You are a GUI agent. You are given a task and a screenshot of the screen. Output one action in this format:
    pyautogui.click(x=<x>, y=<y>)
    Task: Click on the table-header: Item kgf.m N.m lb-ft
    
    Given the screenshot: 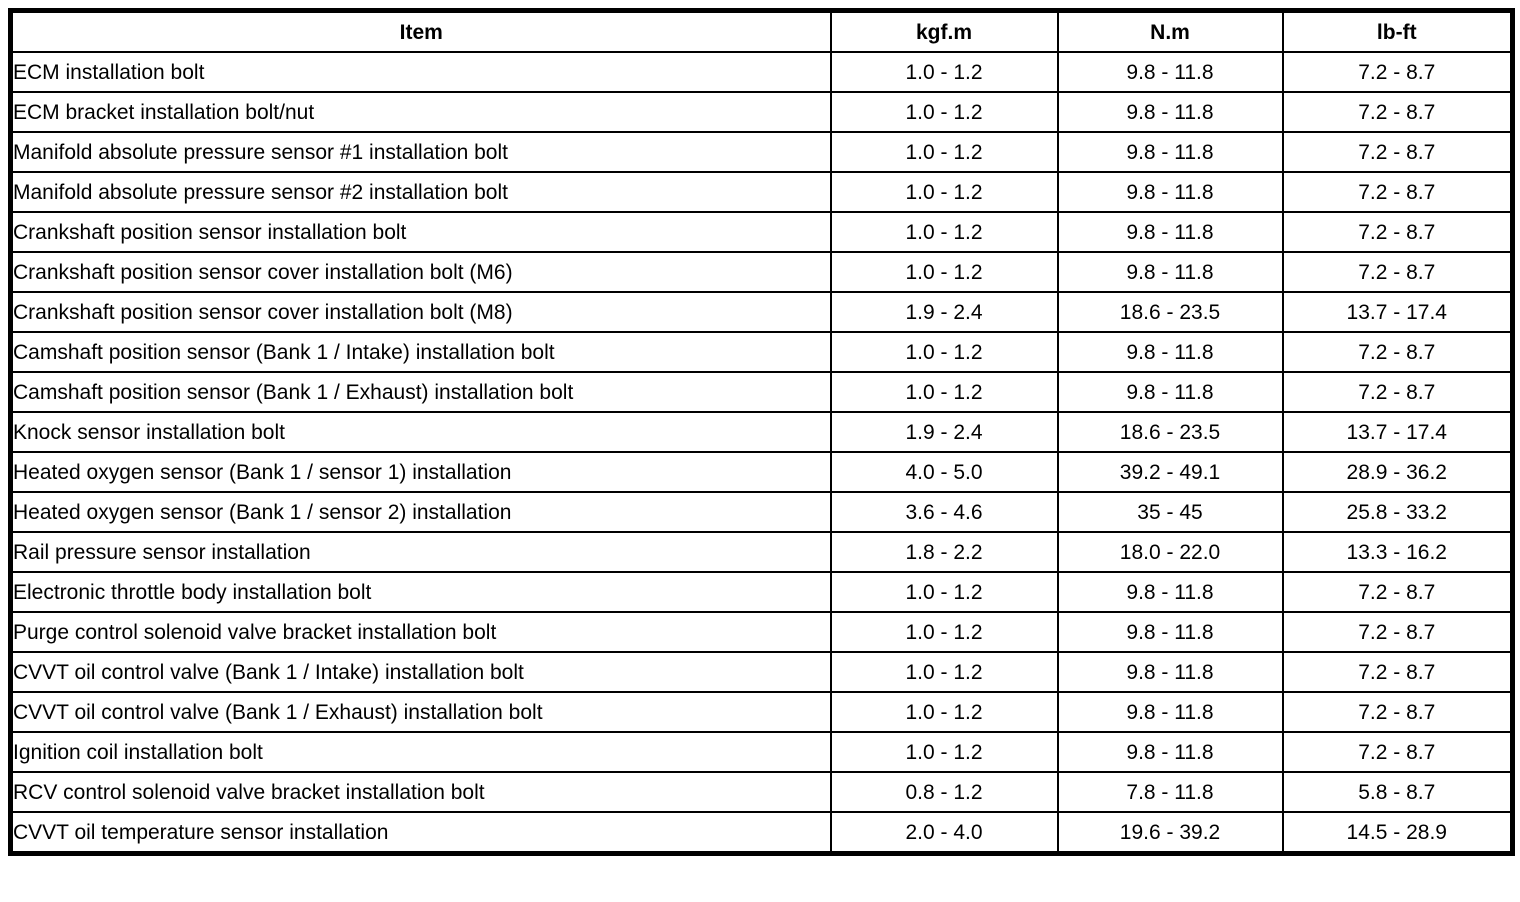 What is the action you would take?
    pyautogui.click(x=761, y=31)
    